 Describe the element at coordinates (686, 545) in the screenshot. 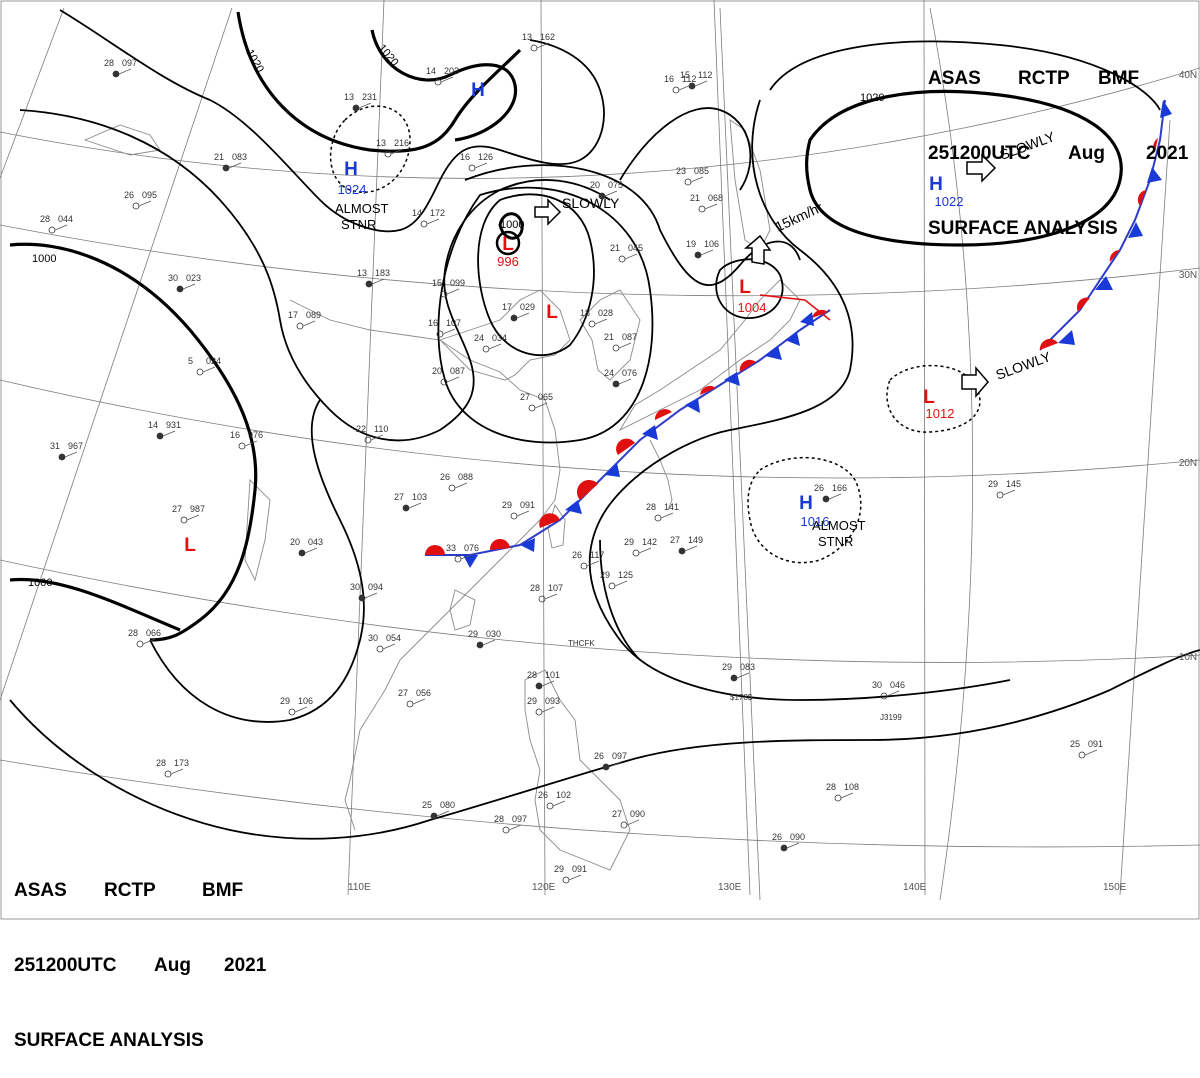

I see `station-plot: 27 149` at that location.